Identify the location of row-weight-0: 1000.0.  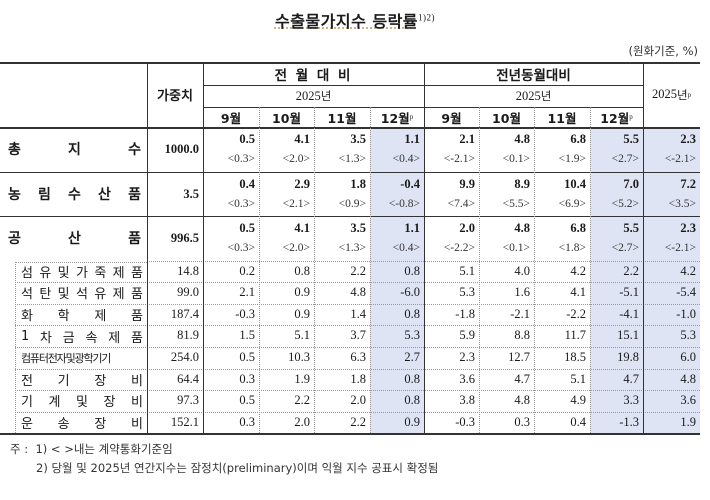
(181, 149).